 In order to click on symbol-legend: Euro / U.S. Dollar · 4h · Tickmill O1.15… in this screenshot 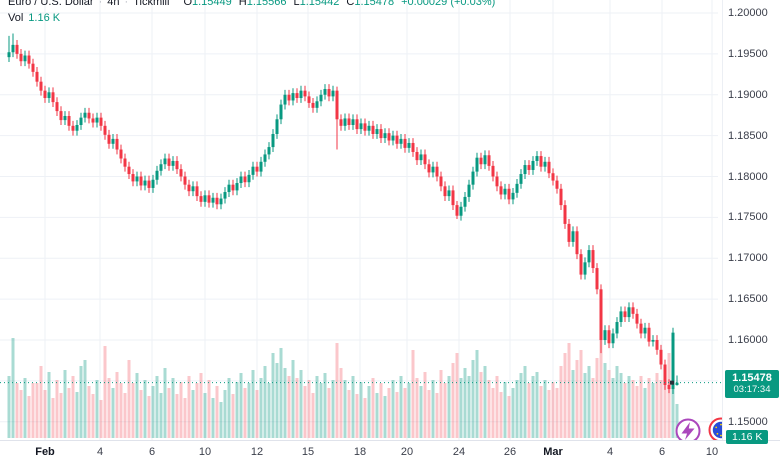, I will do `click(251, 4)`.